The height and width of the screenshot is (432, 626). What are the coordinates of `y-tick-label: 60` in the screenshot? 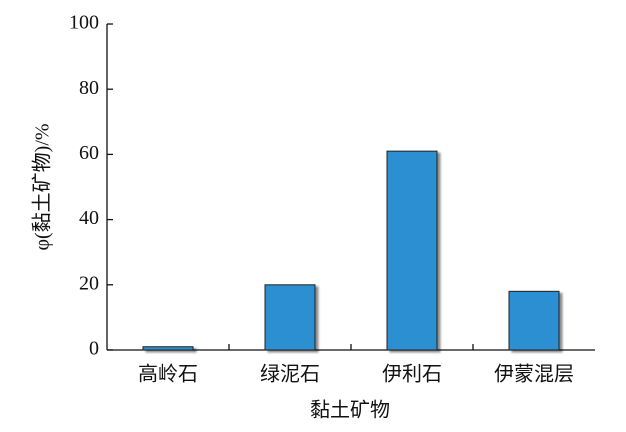 It's located at (89, 153).